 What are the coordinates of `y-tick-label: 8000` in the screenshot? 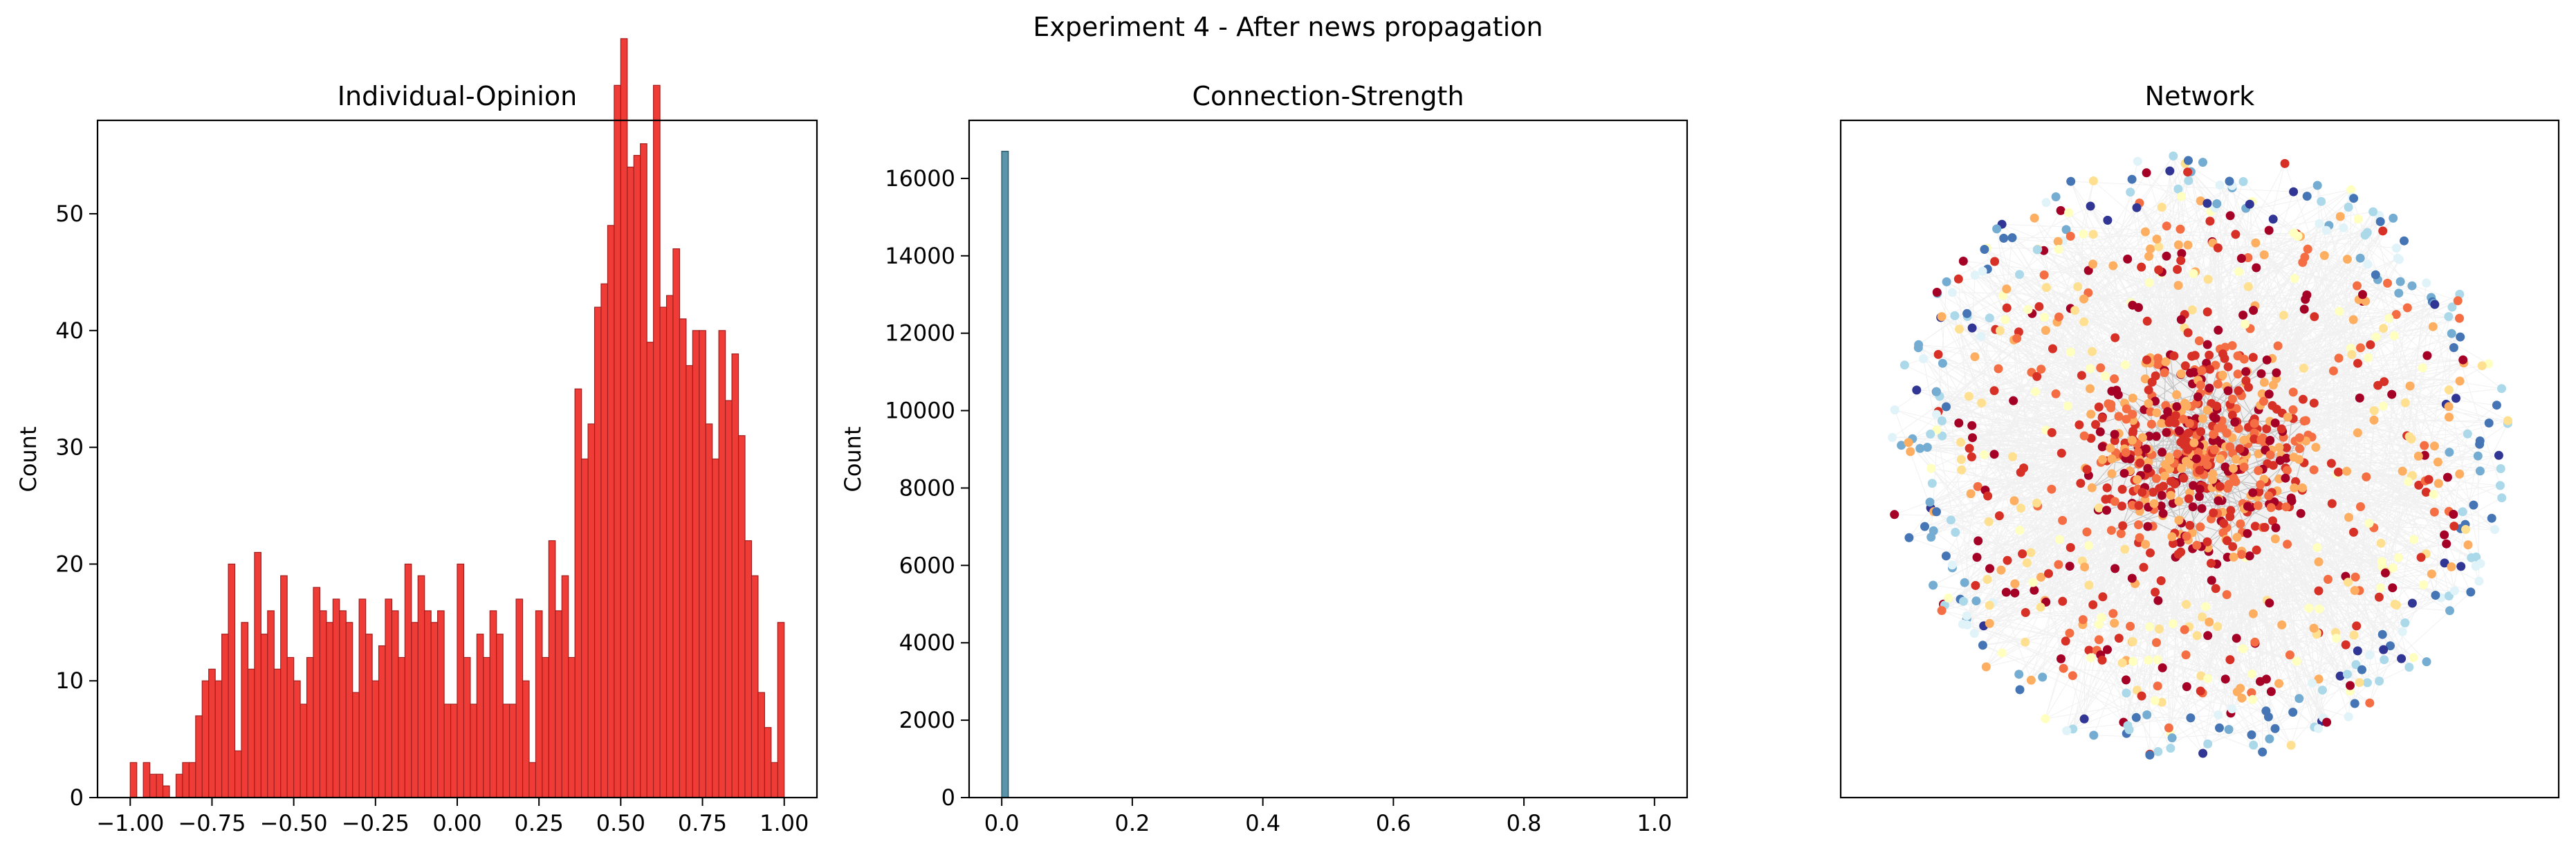 It's located at (927, 488).